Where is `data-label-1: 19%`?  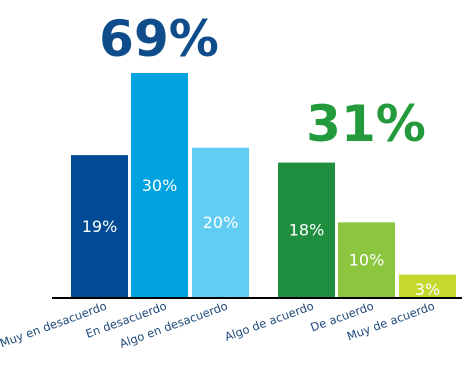
data-label-1: 19% is located at coordinates (100, 226).